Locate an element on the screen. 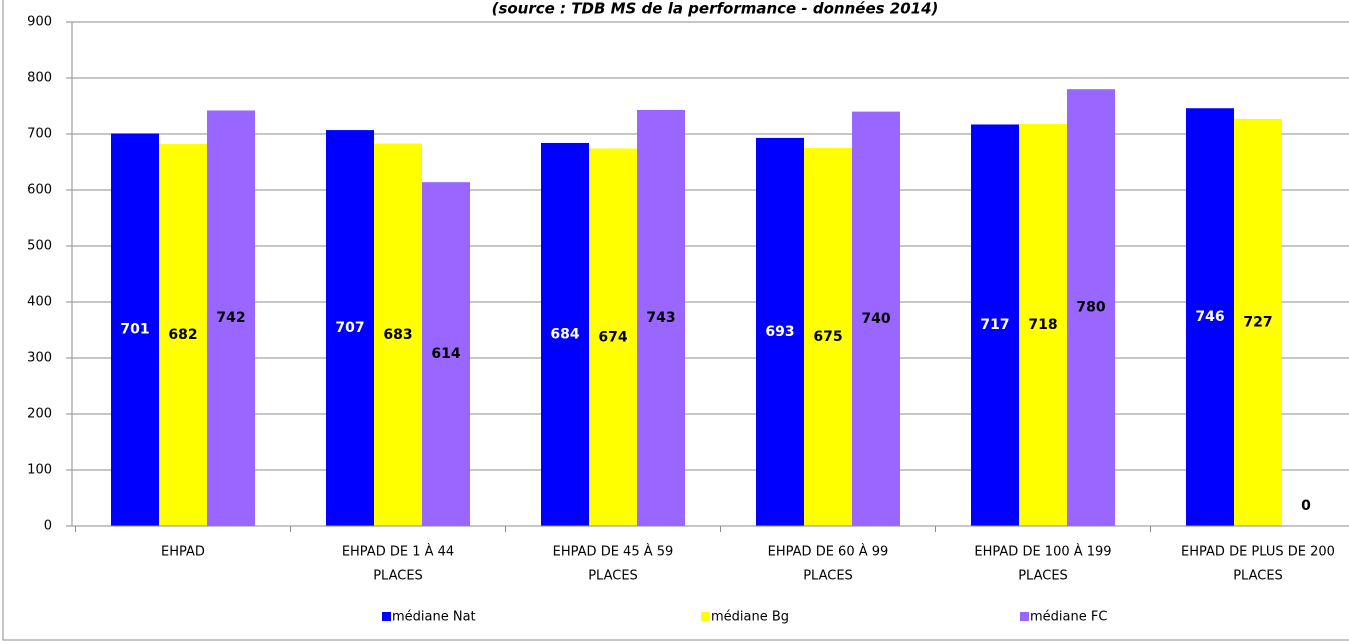 The image size is (1349, 641). legend-label: médiane Bg is located at coordinates (750, 617).